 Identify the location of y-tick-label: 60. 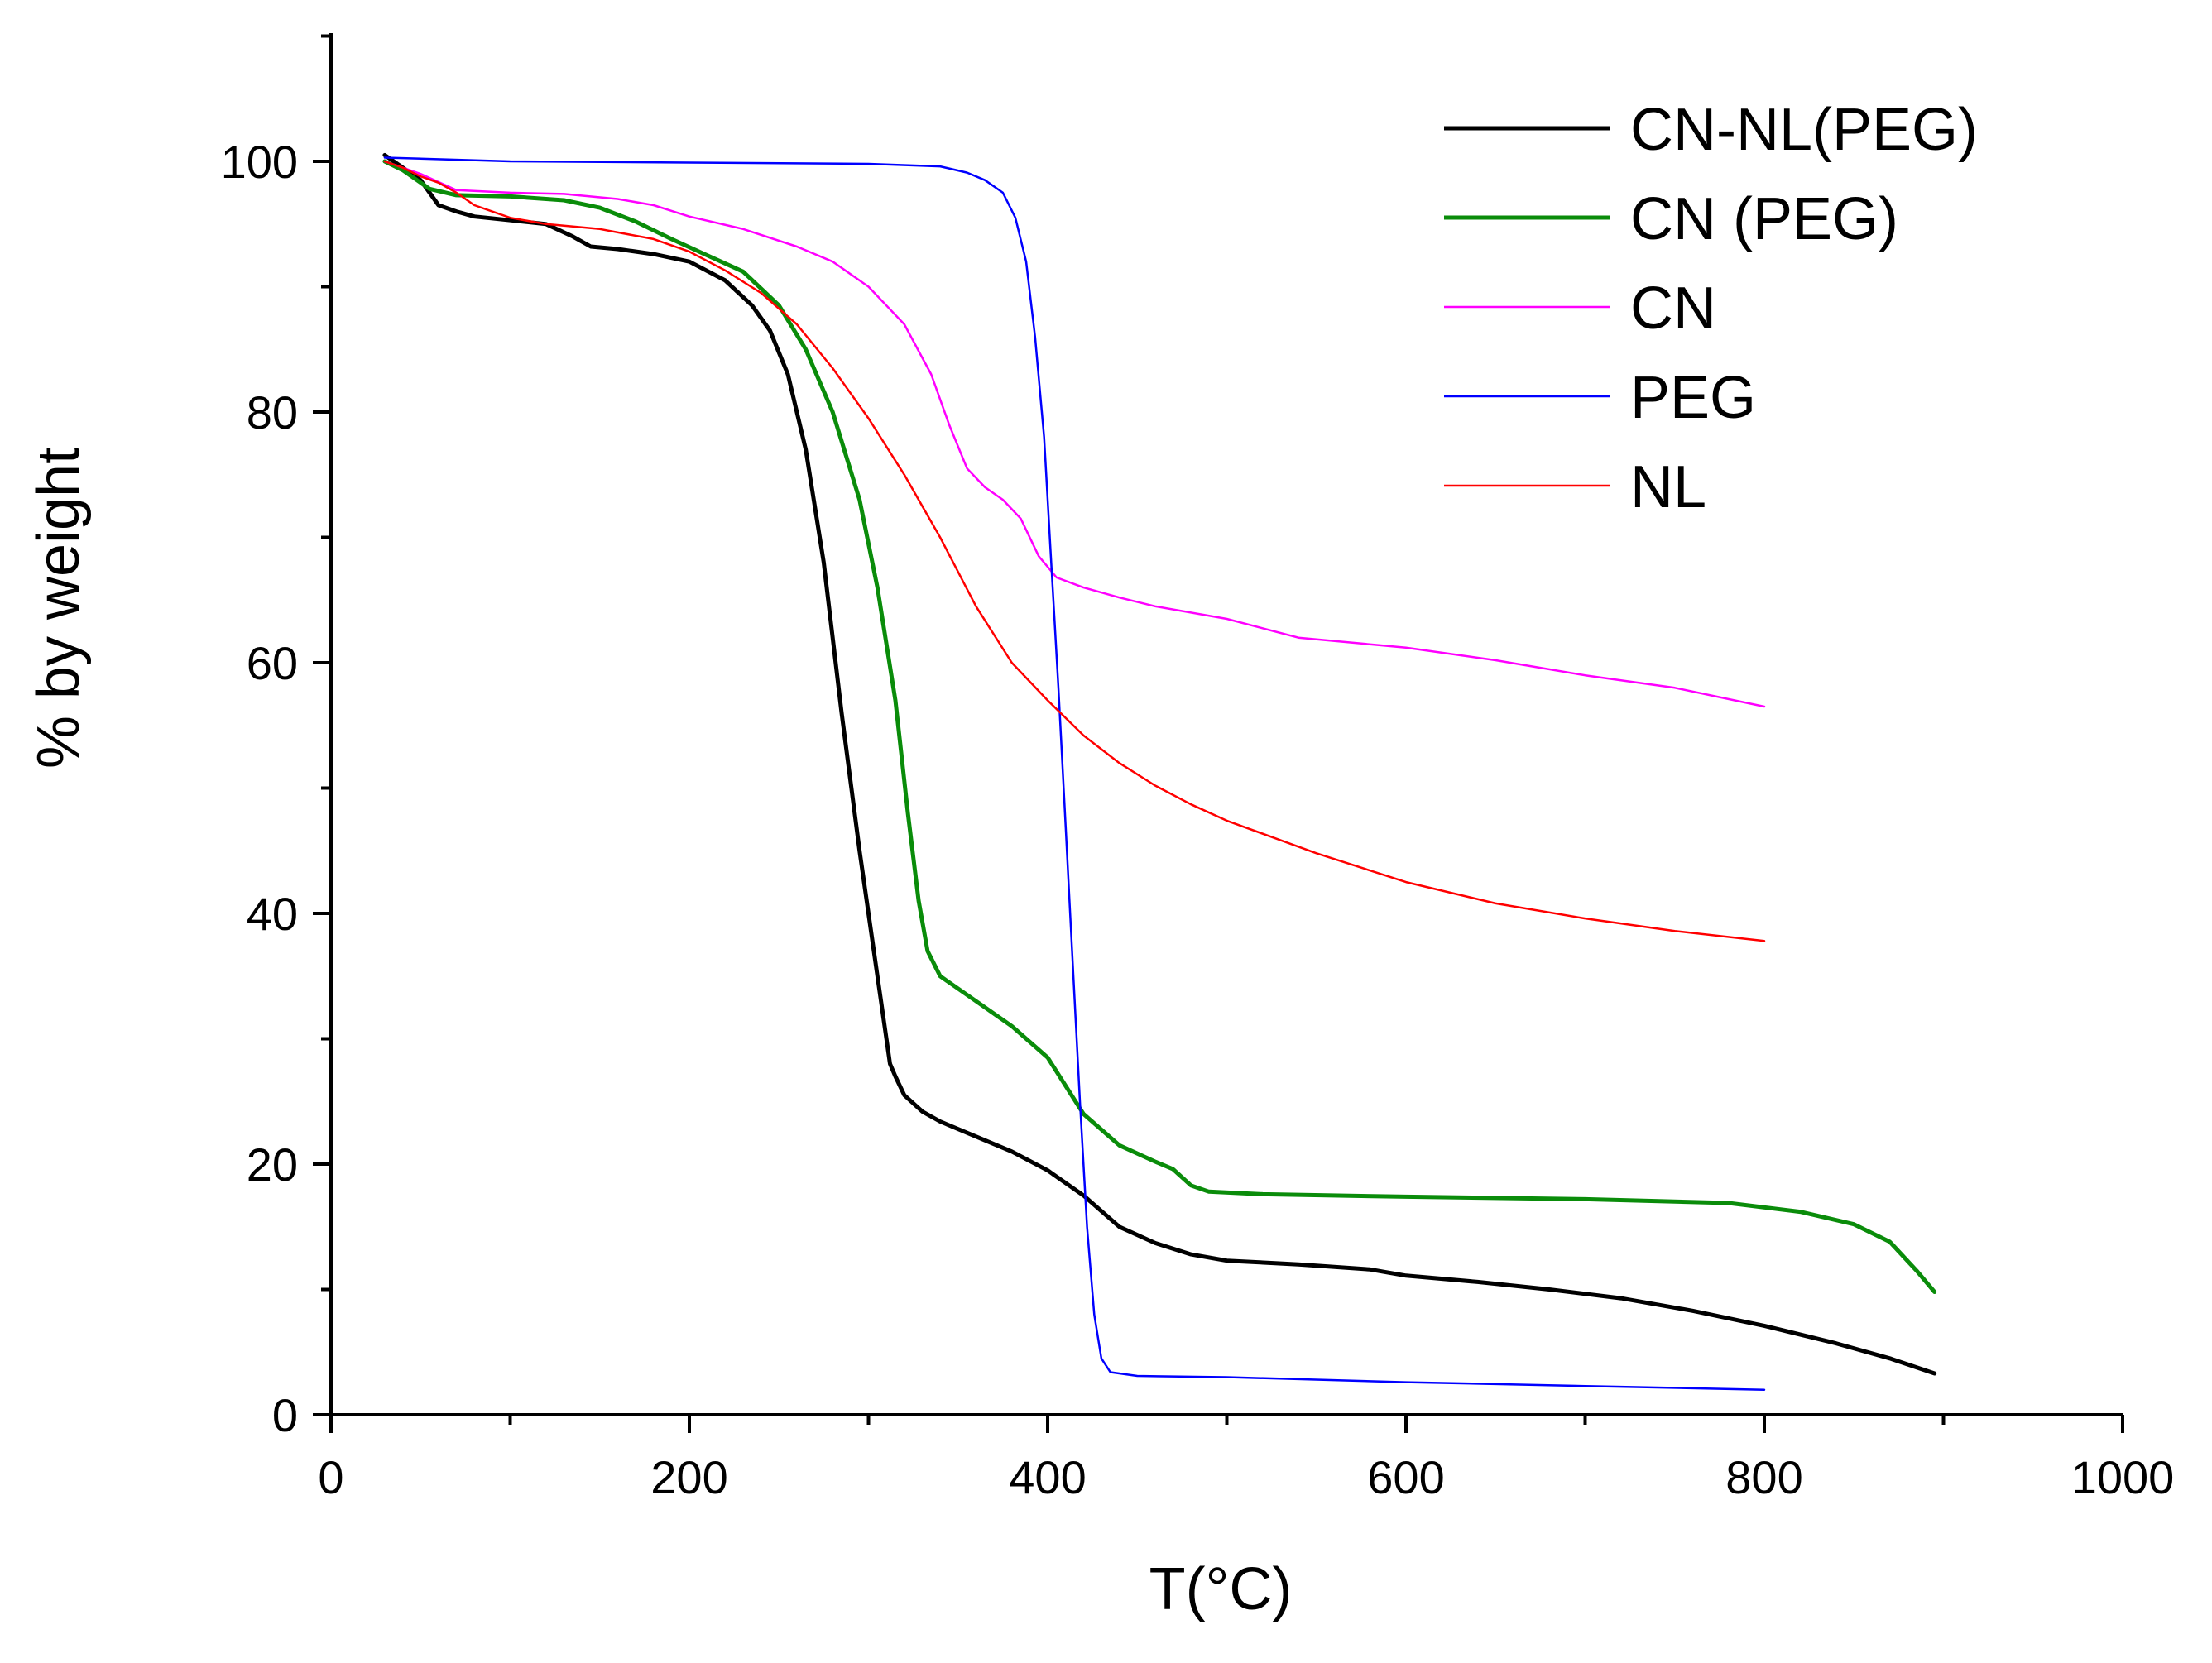
(272, 663).